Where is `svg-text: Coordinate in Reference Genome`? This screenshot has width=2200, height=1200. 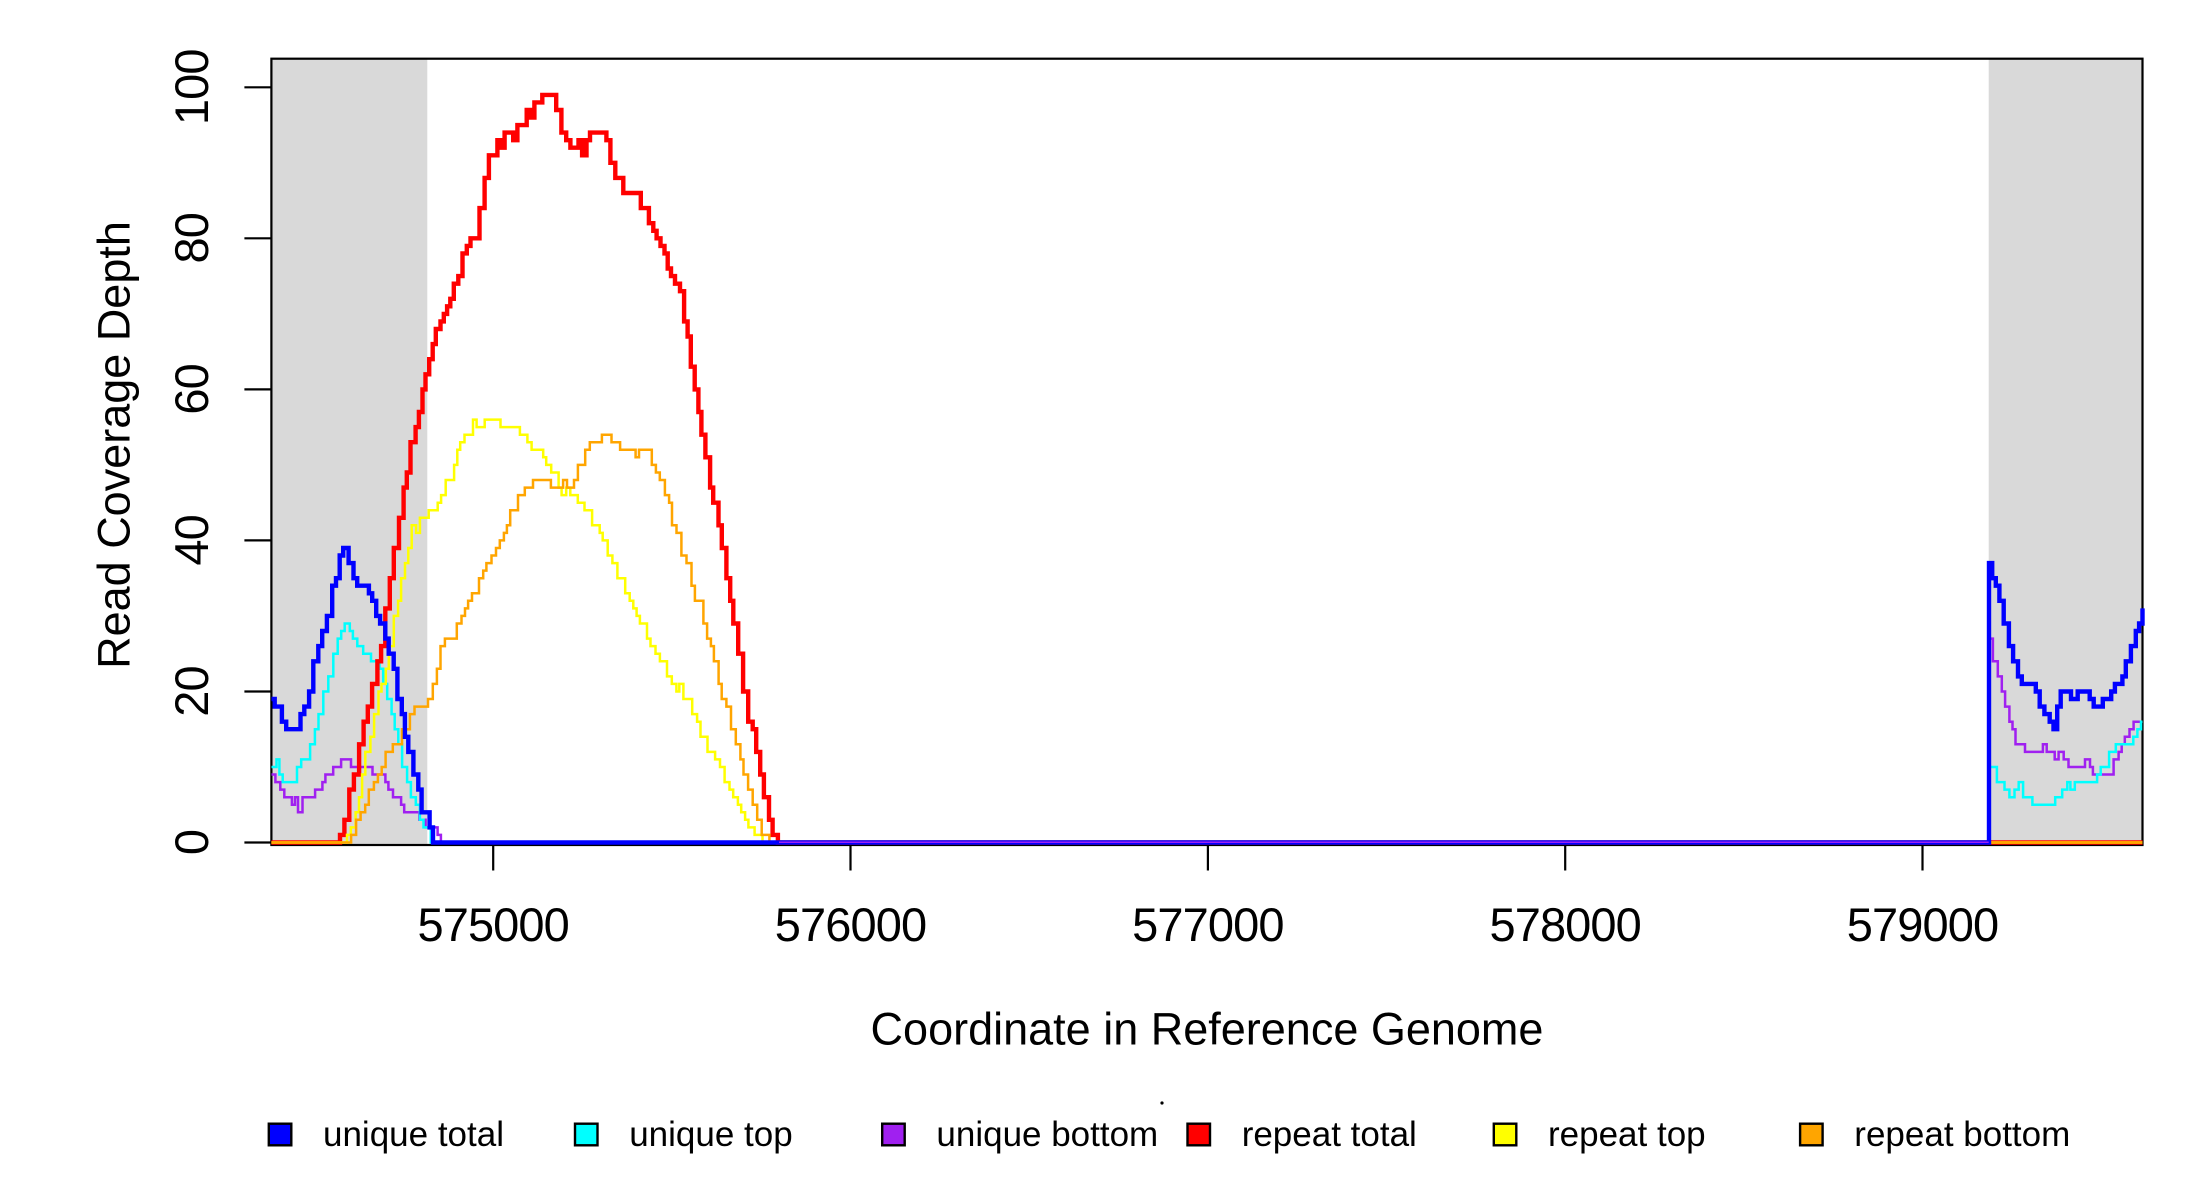 svg-text: Coordinate in Reference Genome is located at coordinates (1207, 1029).